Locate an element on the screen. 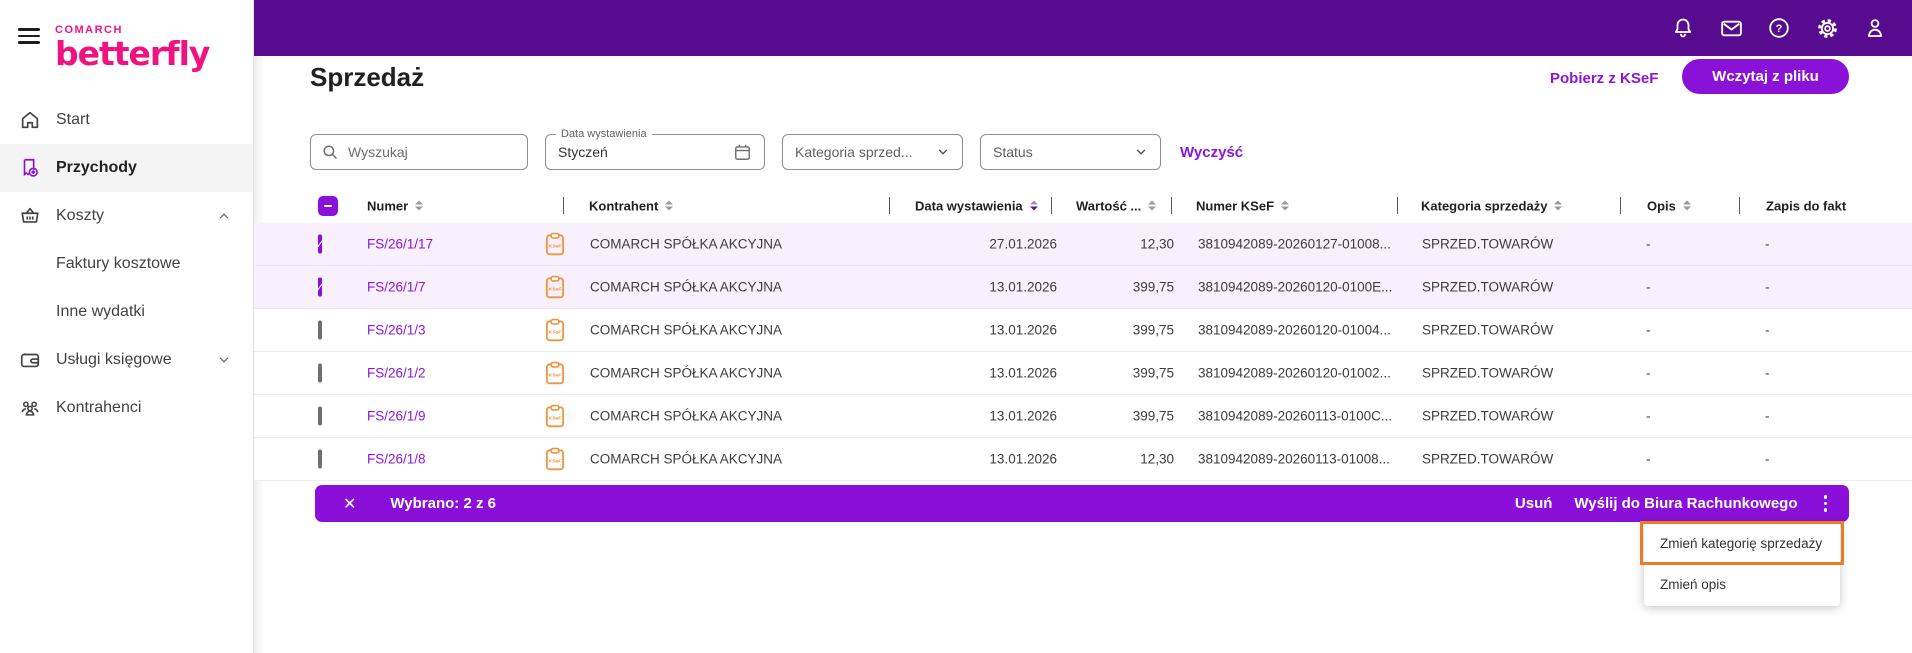 This screenshot has height=653, width=1912. column-header-numer: Numer is located at coordinates (395, 205).